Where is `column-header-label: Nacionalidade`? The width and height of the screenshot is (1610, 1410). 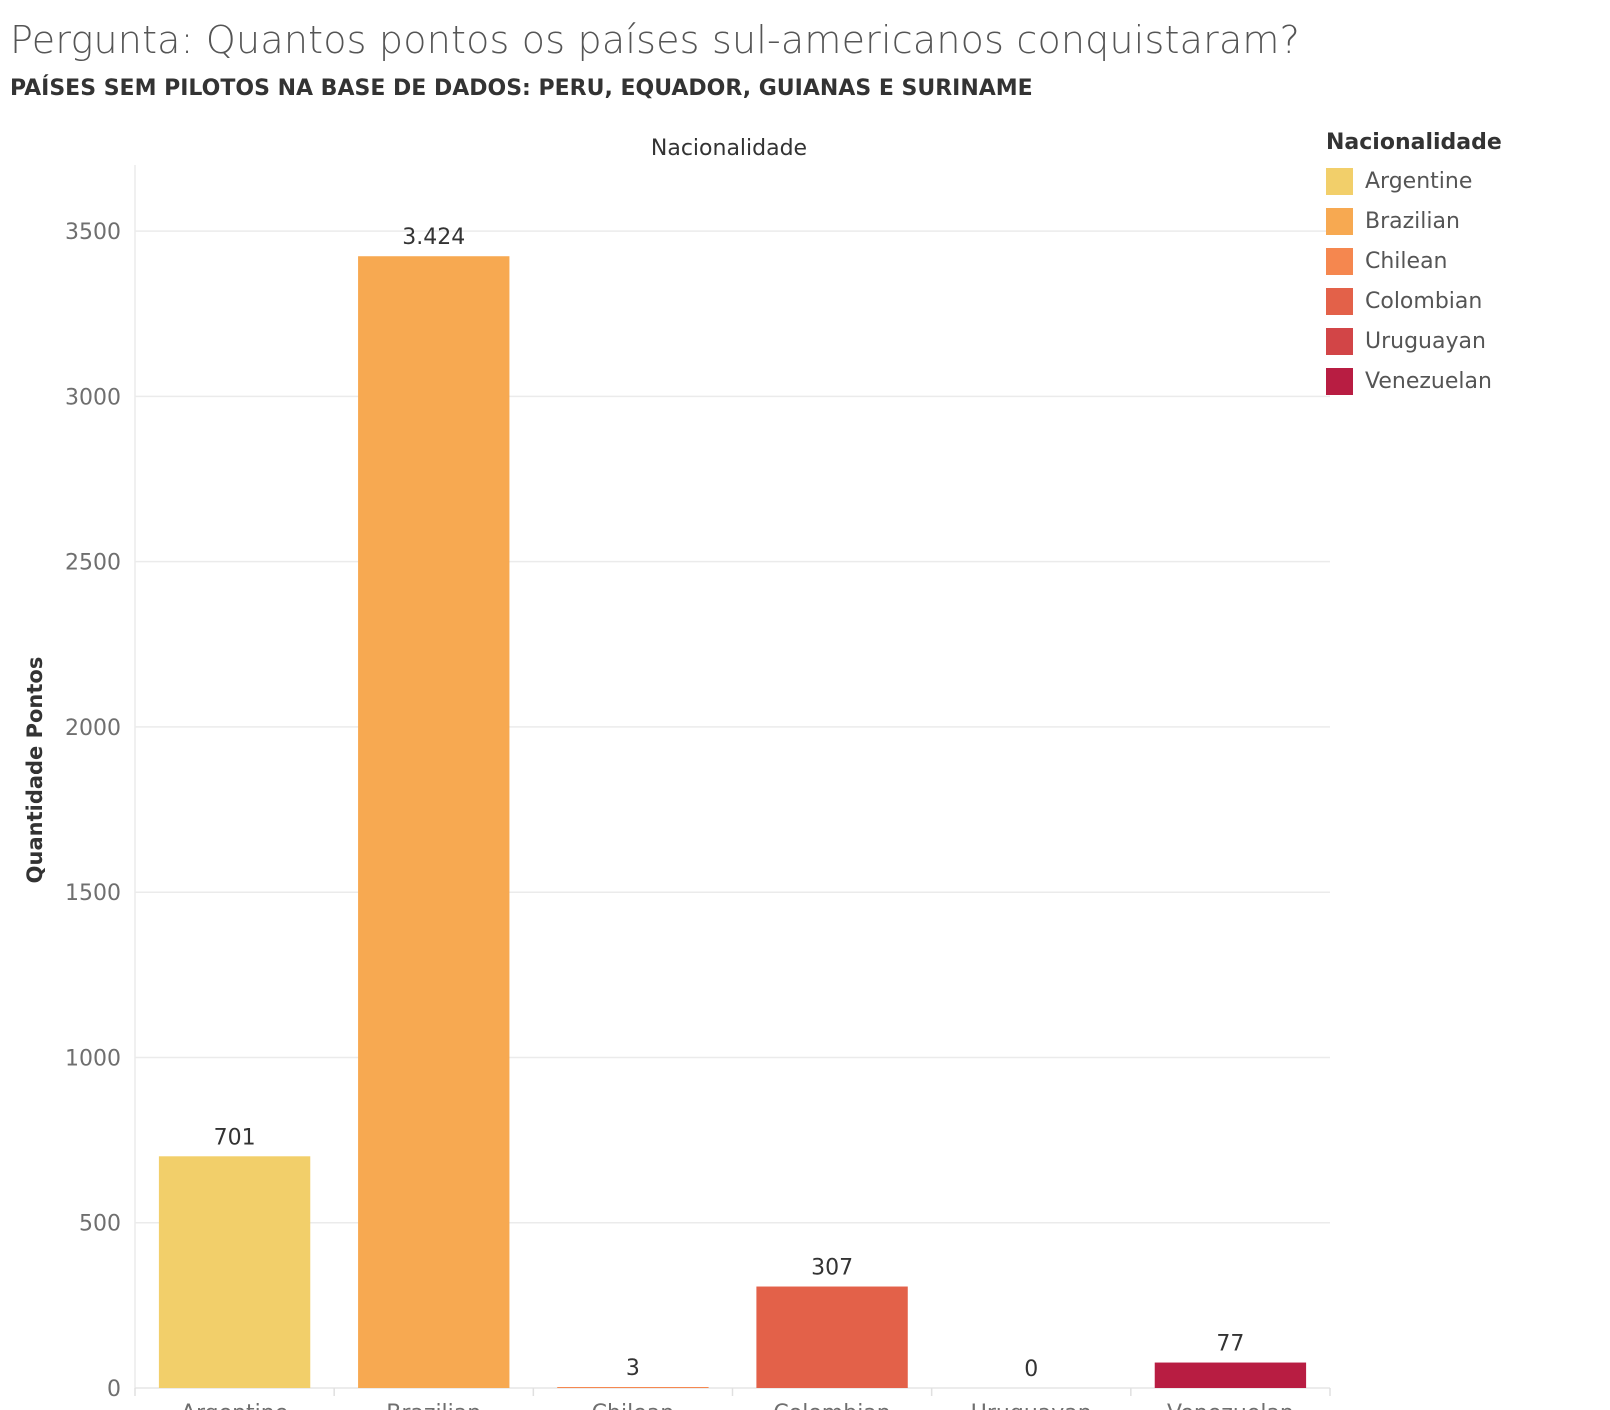 column-header-label: Nacionalidade is located at coordinates (729, 148).